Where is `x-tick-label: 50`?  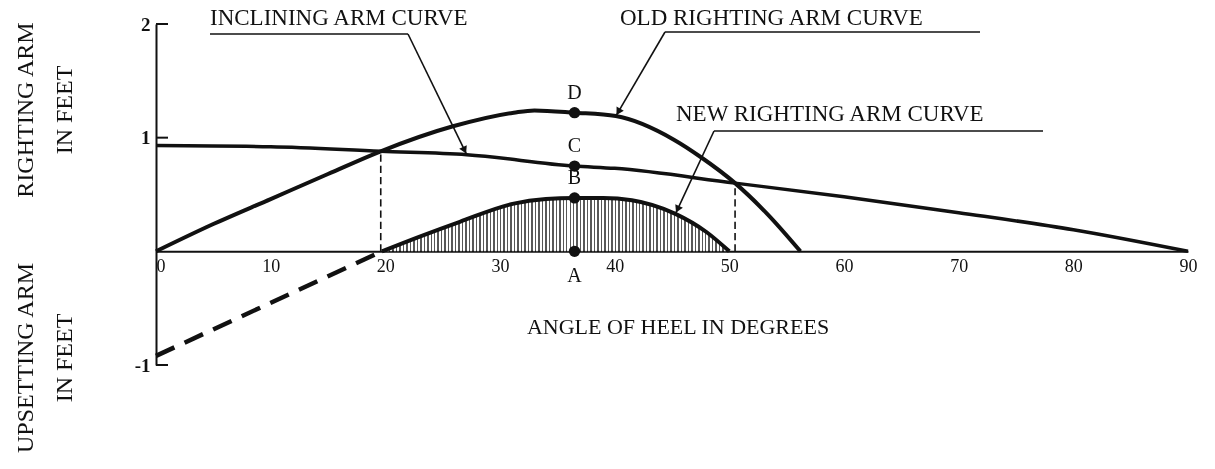
x-tick-label: 50 is located at coordinates (729, 265).